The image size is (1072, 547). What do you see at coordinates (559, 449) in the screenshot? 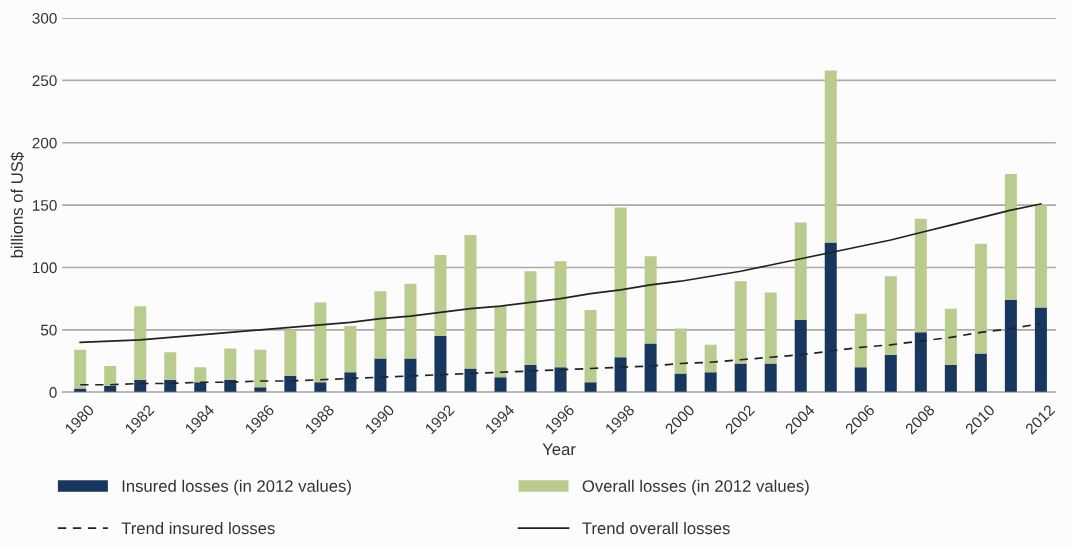
I see `x-axis-title: Year` at bounding box center [559, 449].